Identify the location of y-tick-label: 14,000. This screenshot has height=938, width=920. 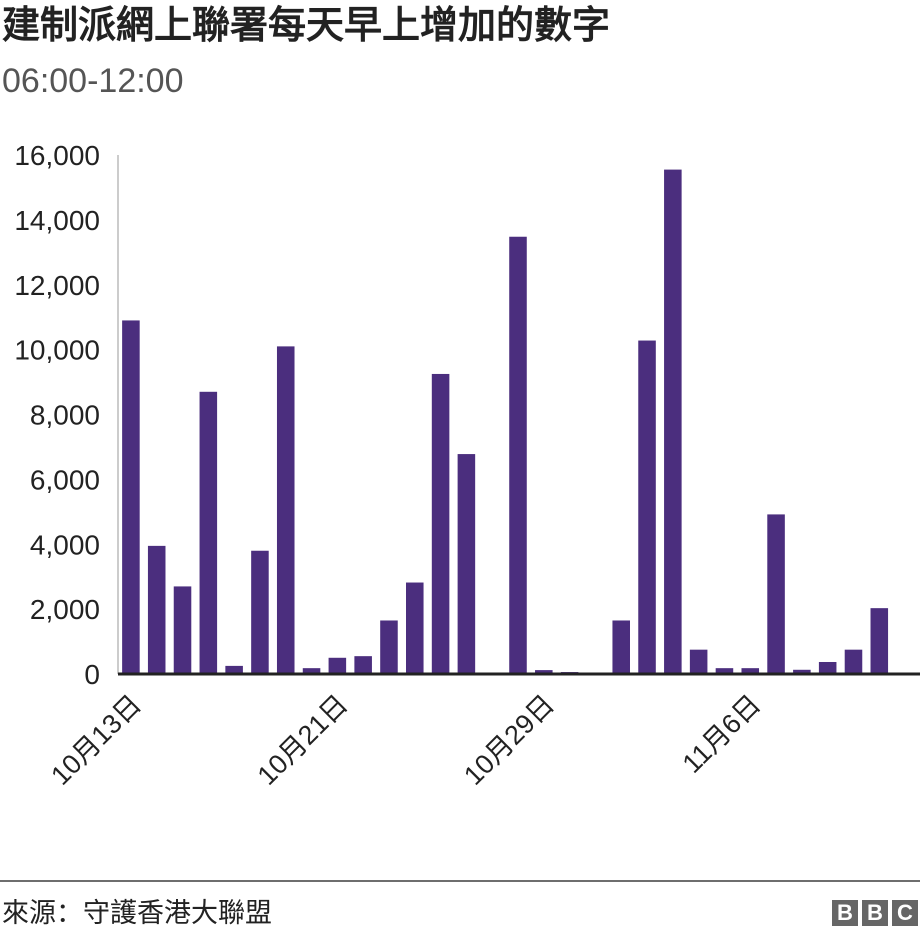
(57, 220).